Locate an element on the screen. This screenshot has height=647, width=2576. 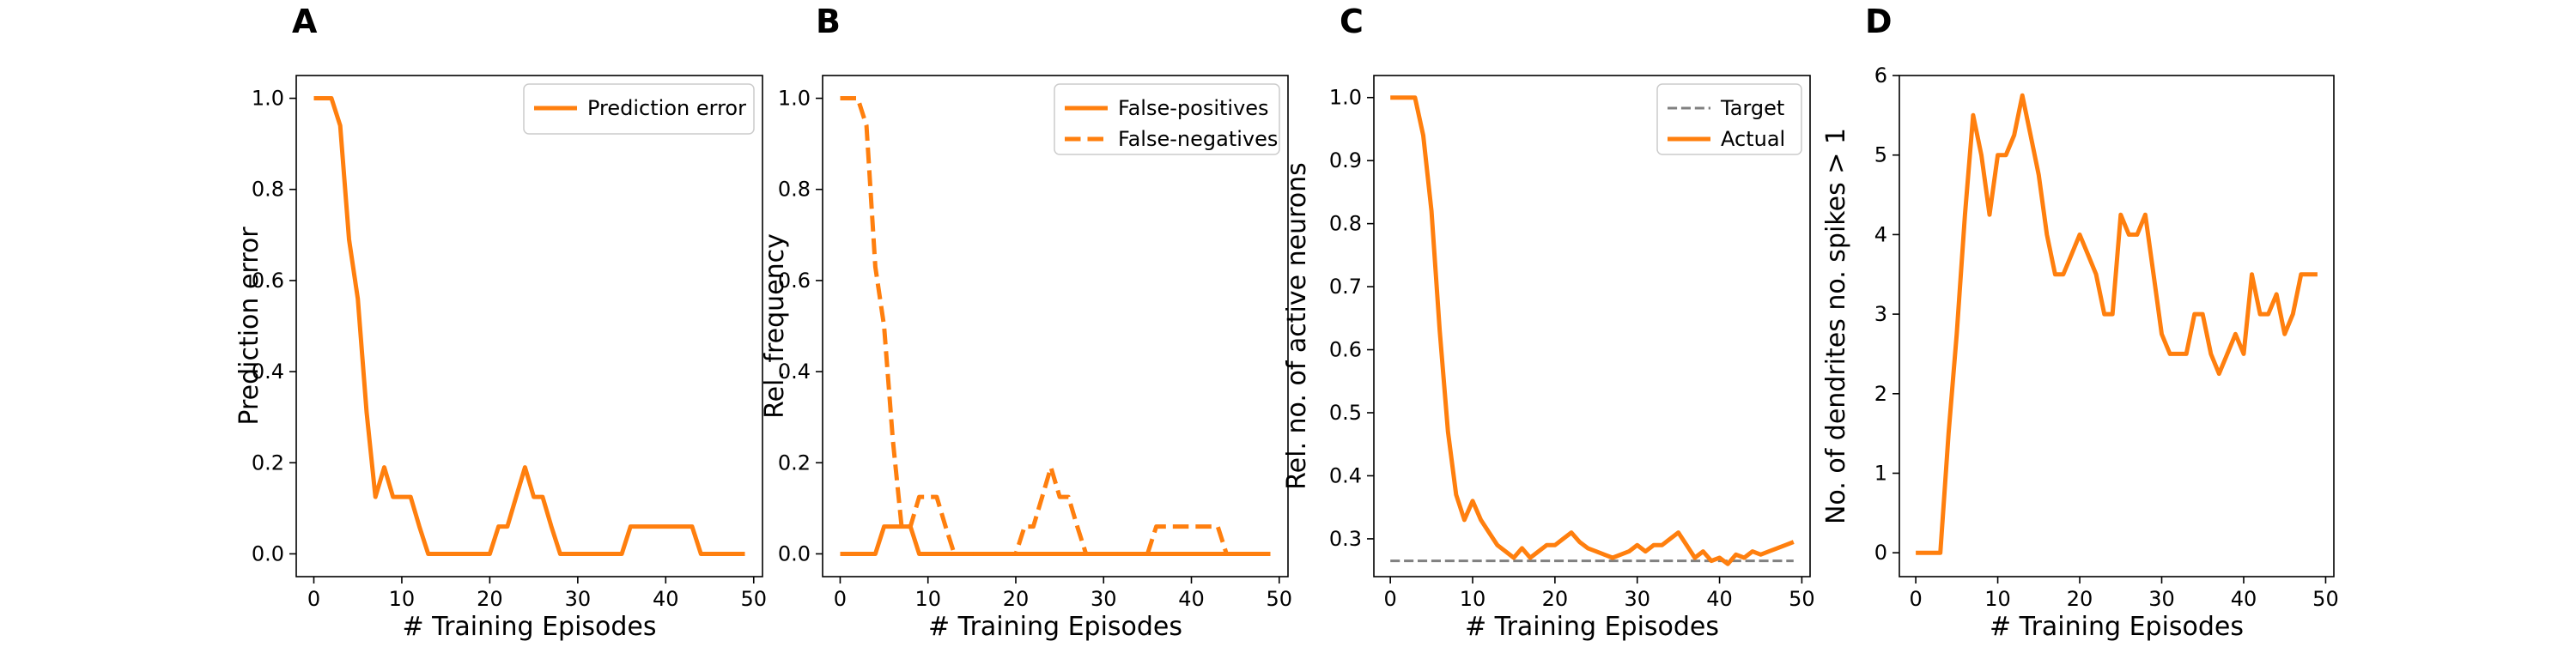
y-tick-label: 3 is located at coordinates (1880, 314).